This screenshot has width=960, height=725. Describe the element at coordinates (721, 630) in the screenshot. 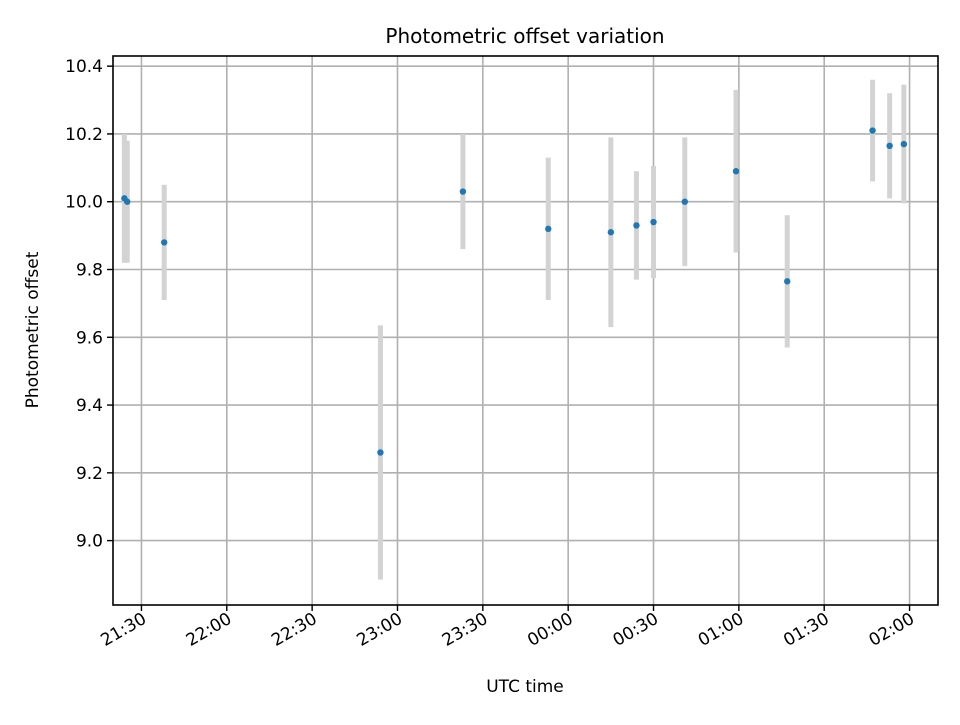

I see `x-tick-label: 01:00` at that location.